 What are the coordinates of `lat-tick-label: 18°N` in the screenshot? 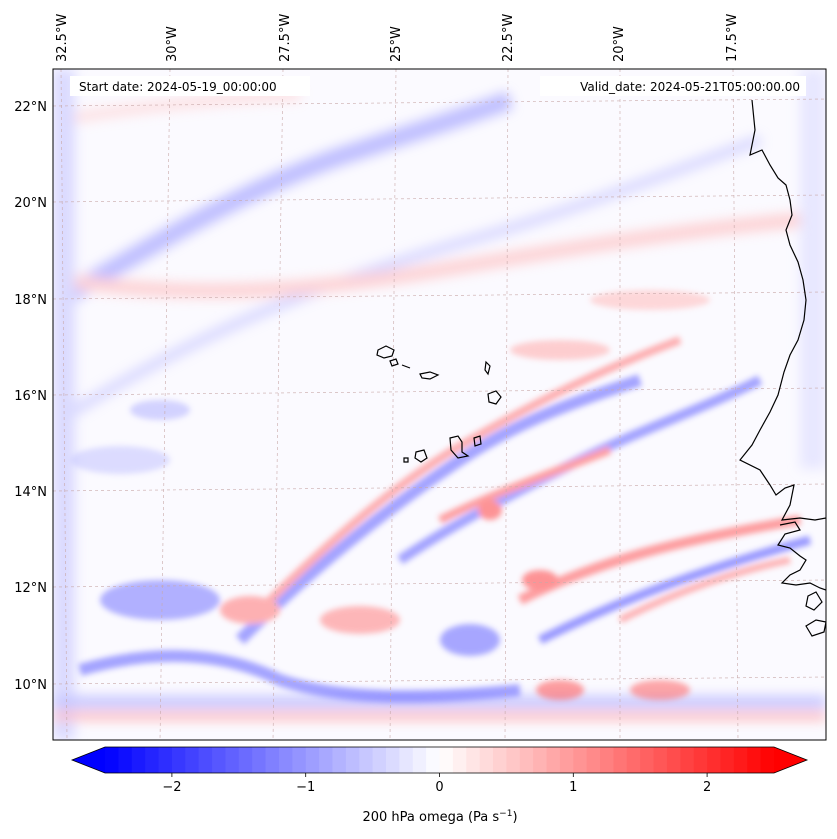 It's located at (30, 300).